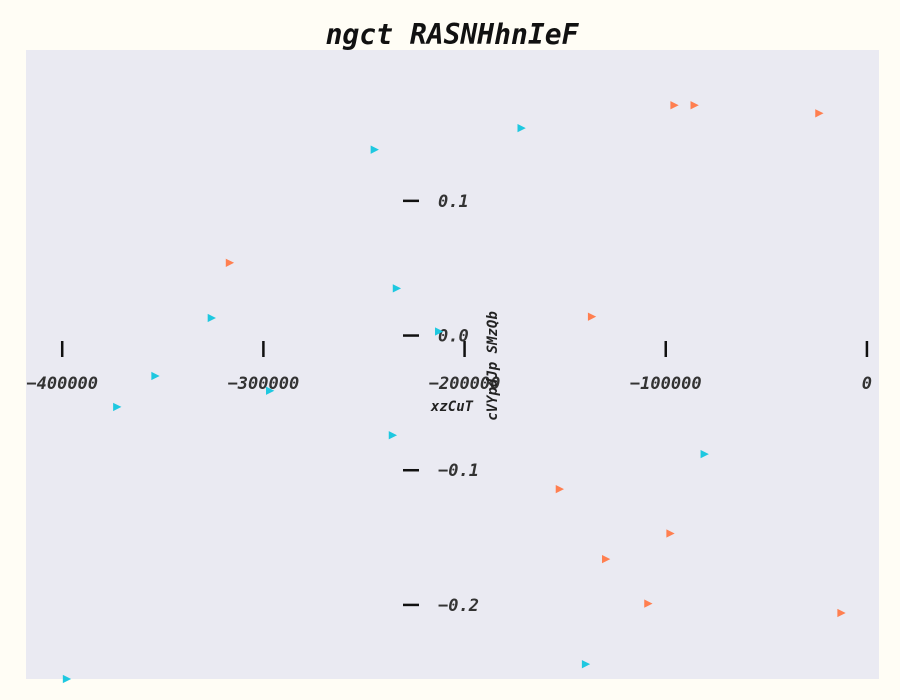 Image resolution: width=900 pixels, height=700 pixels. I want to click on x-tick-label: −300000, so click(264, 384).